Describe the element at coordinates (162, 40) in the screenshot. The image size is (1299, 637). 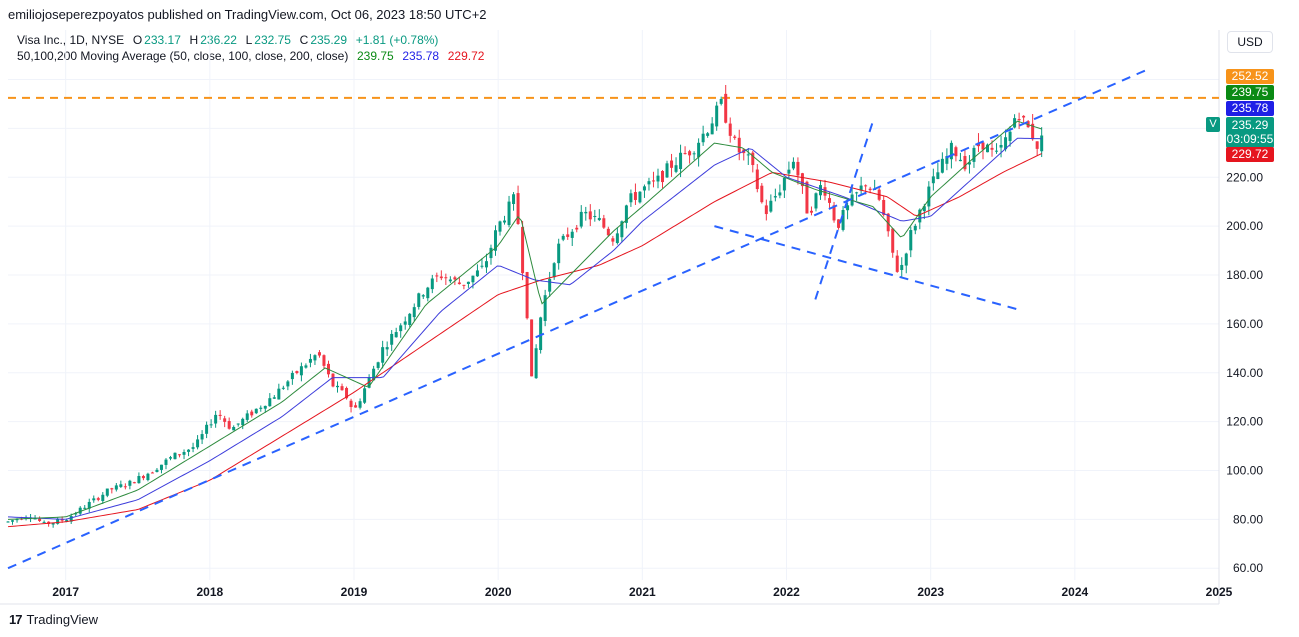
I see `legend-open-value: 233.17` at that location.